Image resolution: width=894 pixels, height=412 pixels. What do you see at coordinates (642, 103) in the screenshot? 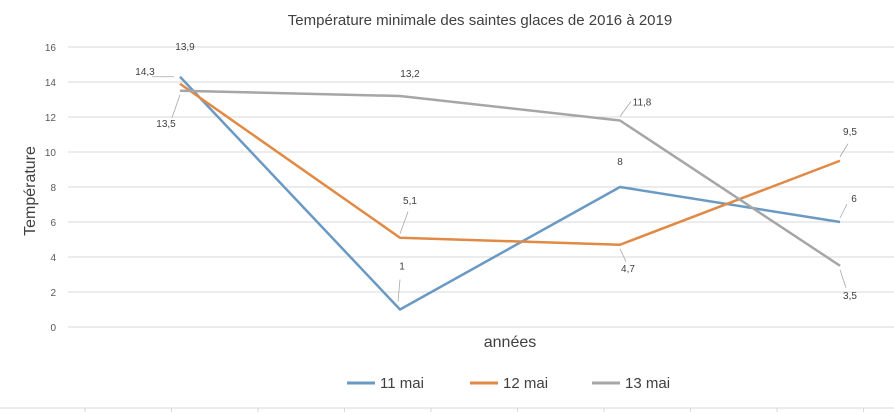
I see `data-label: 11,8` at bounding box center [642, 103].